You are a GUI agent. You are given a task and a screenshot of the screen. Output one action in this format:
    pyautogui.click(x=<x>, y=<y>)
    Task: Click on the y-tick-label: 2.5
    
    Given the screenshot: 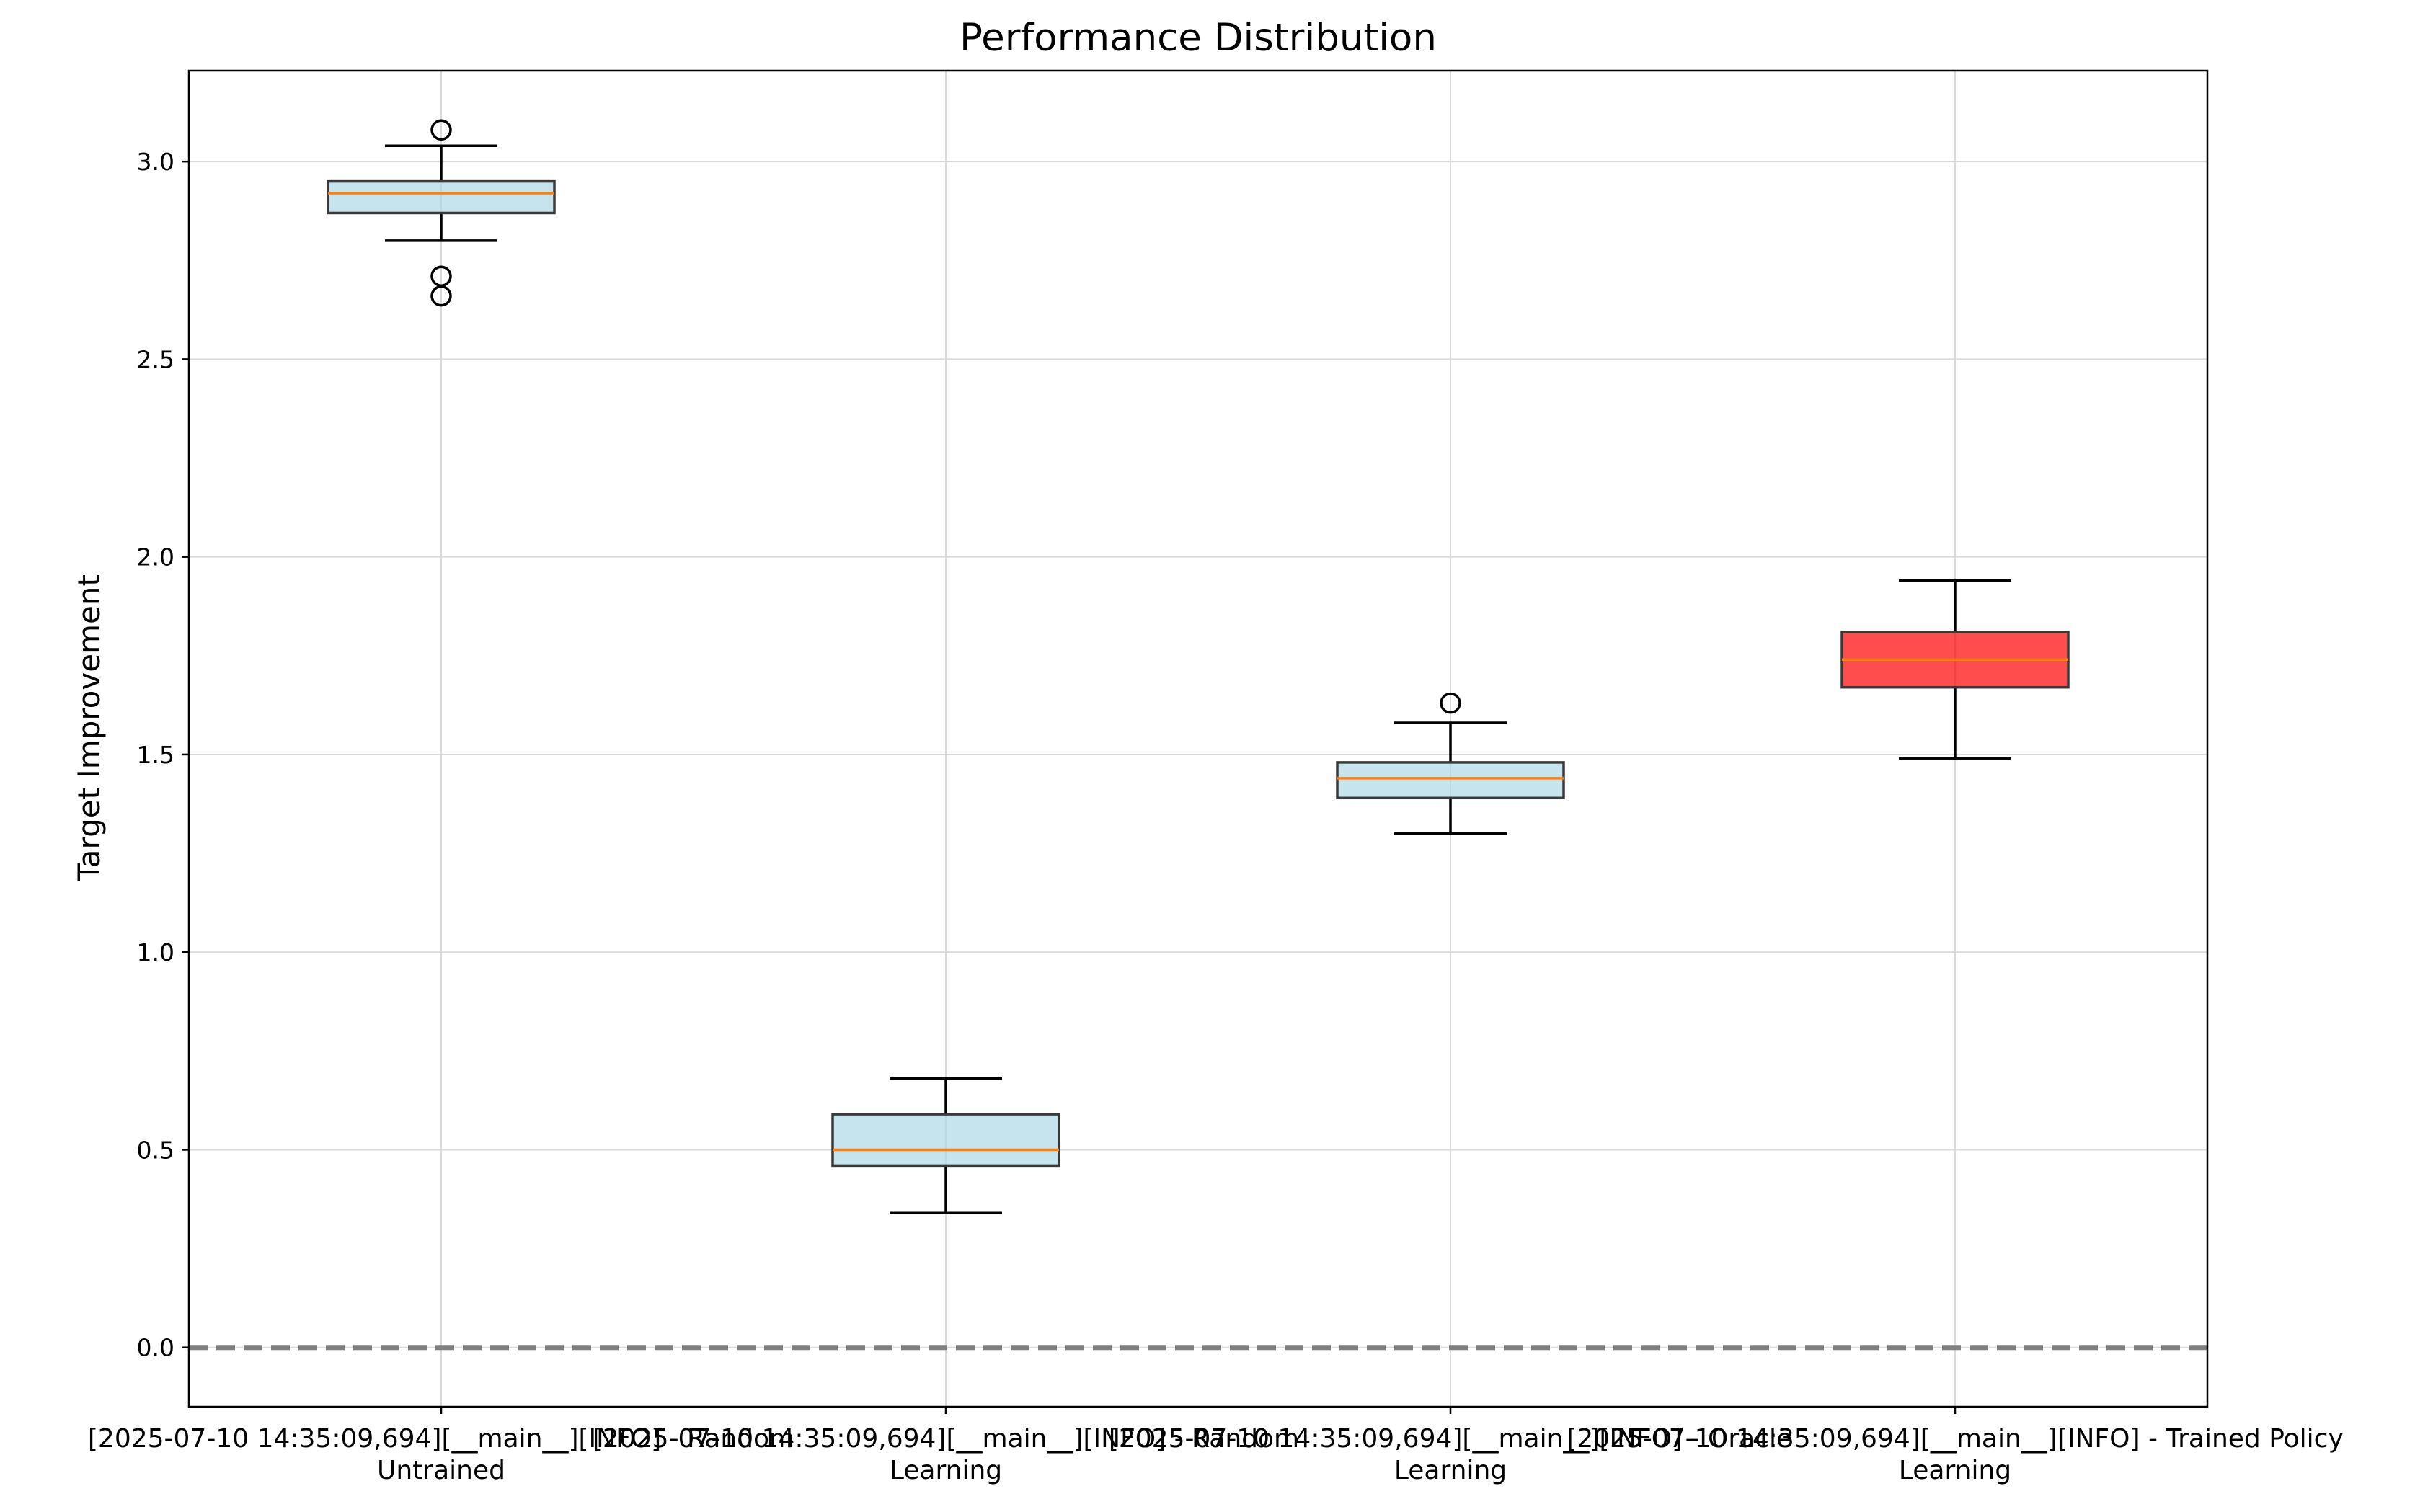 What is the action you would take?
    pyautogui.click(x=155, y=359)
    